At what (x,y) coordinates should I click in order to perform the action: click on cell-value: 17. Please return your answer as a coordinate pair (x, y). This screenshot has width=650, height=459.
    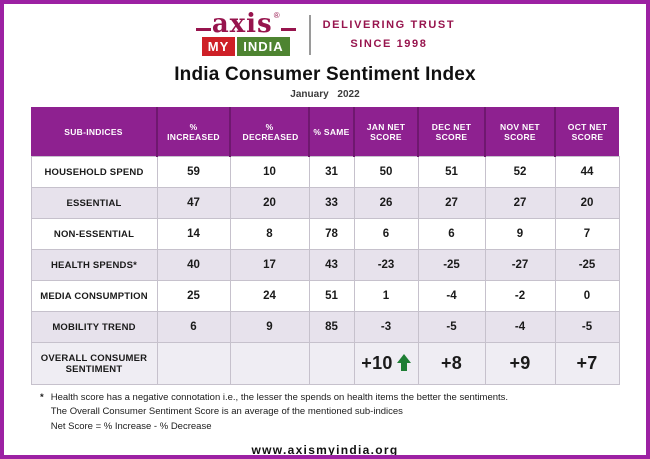
    Looking at the image, I should click on (269, 265).